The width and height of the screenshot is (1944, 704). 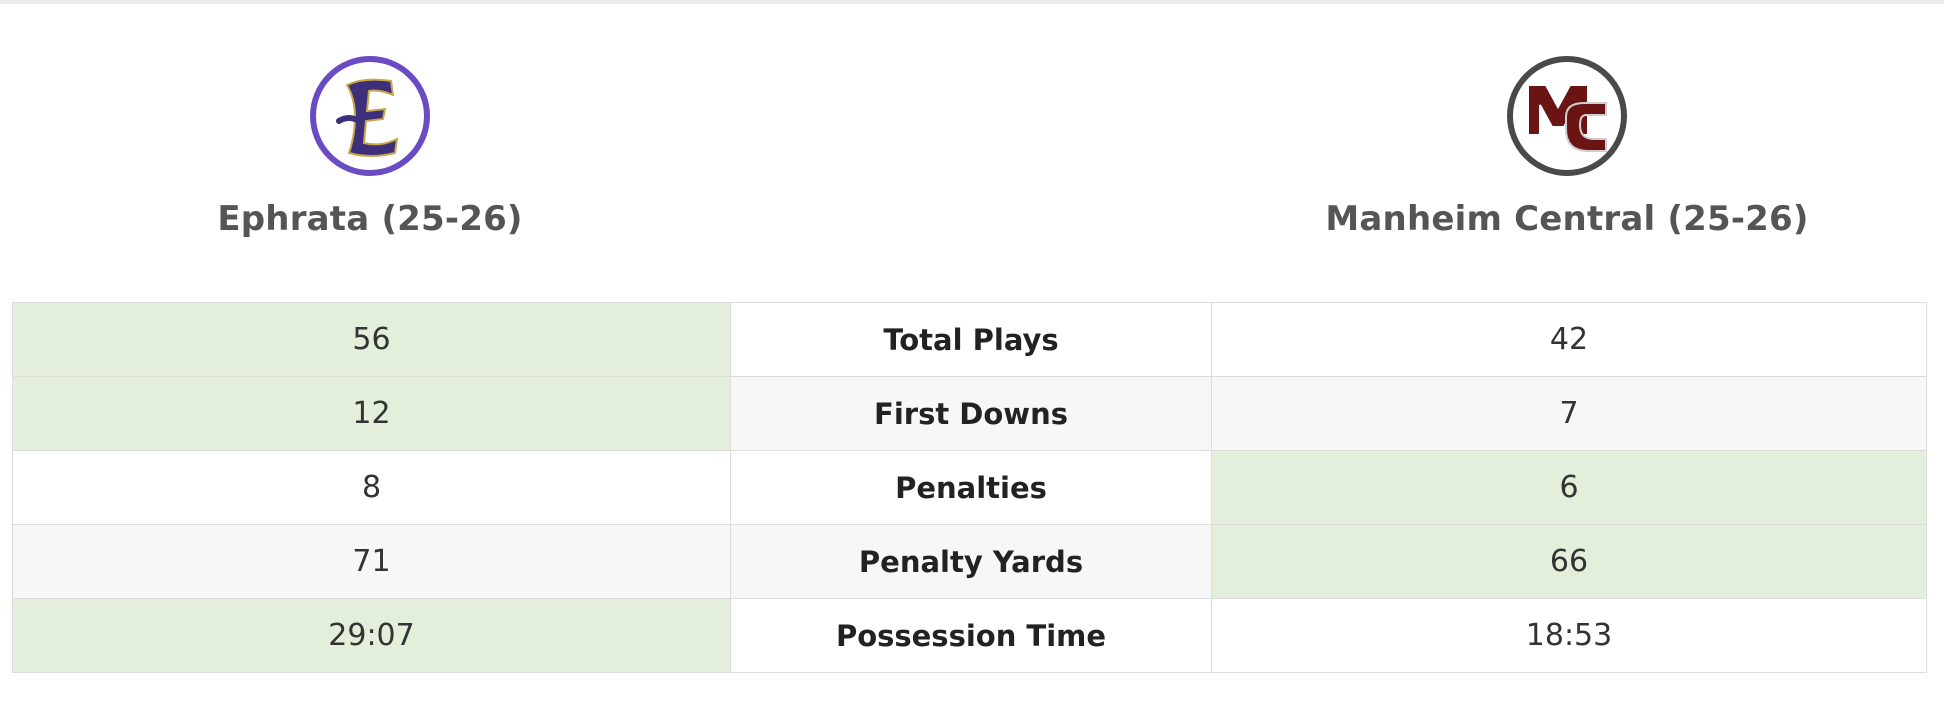 I want to click on stat-row-penalty-yards: 71 Penalty Yards 66, so click(x=969, y=561).